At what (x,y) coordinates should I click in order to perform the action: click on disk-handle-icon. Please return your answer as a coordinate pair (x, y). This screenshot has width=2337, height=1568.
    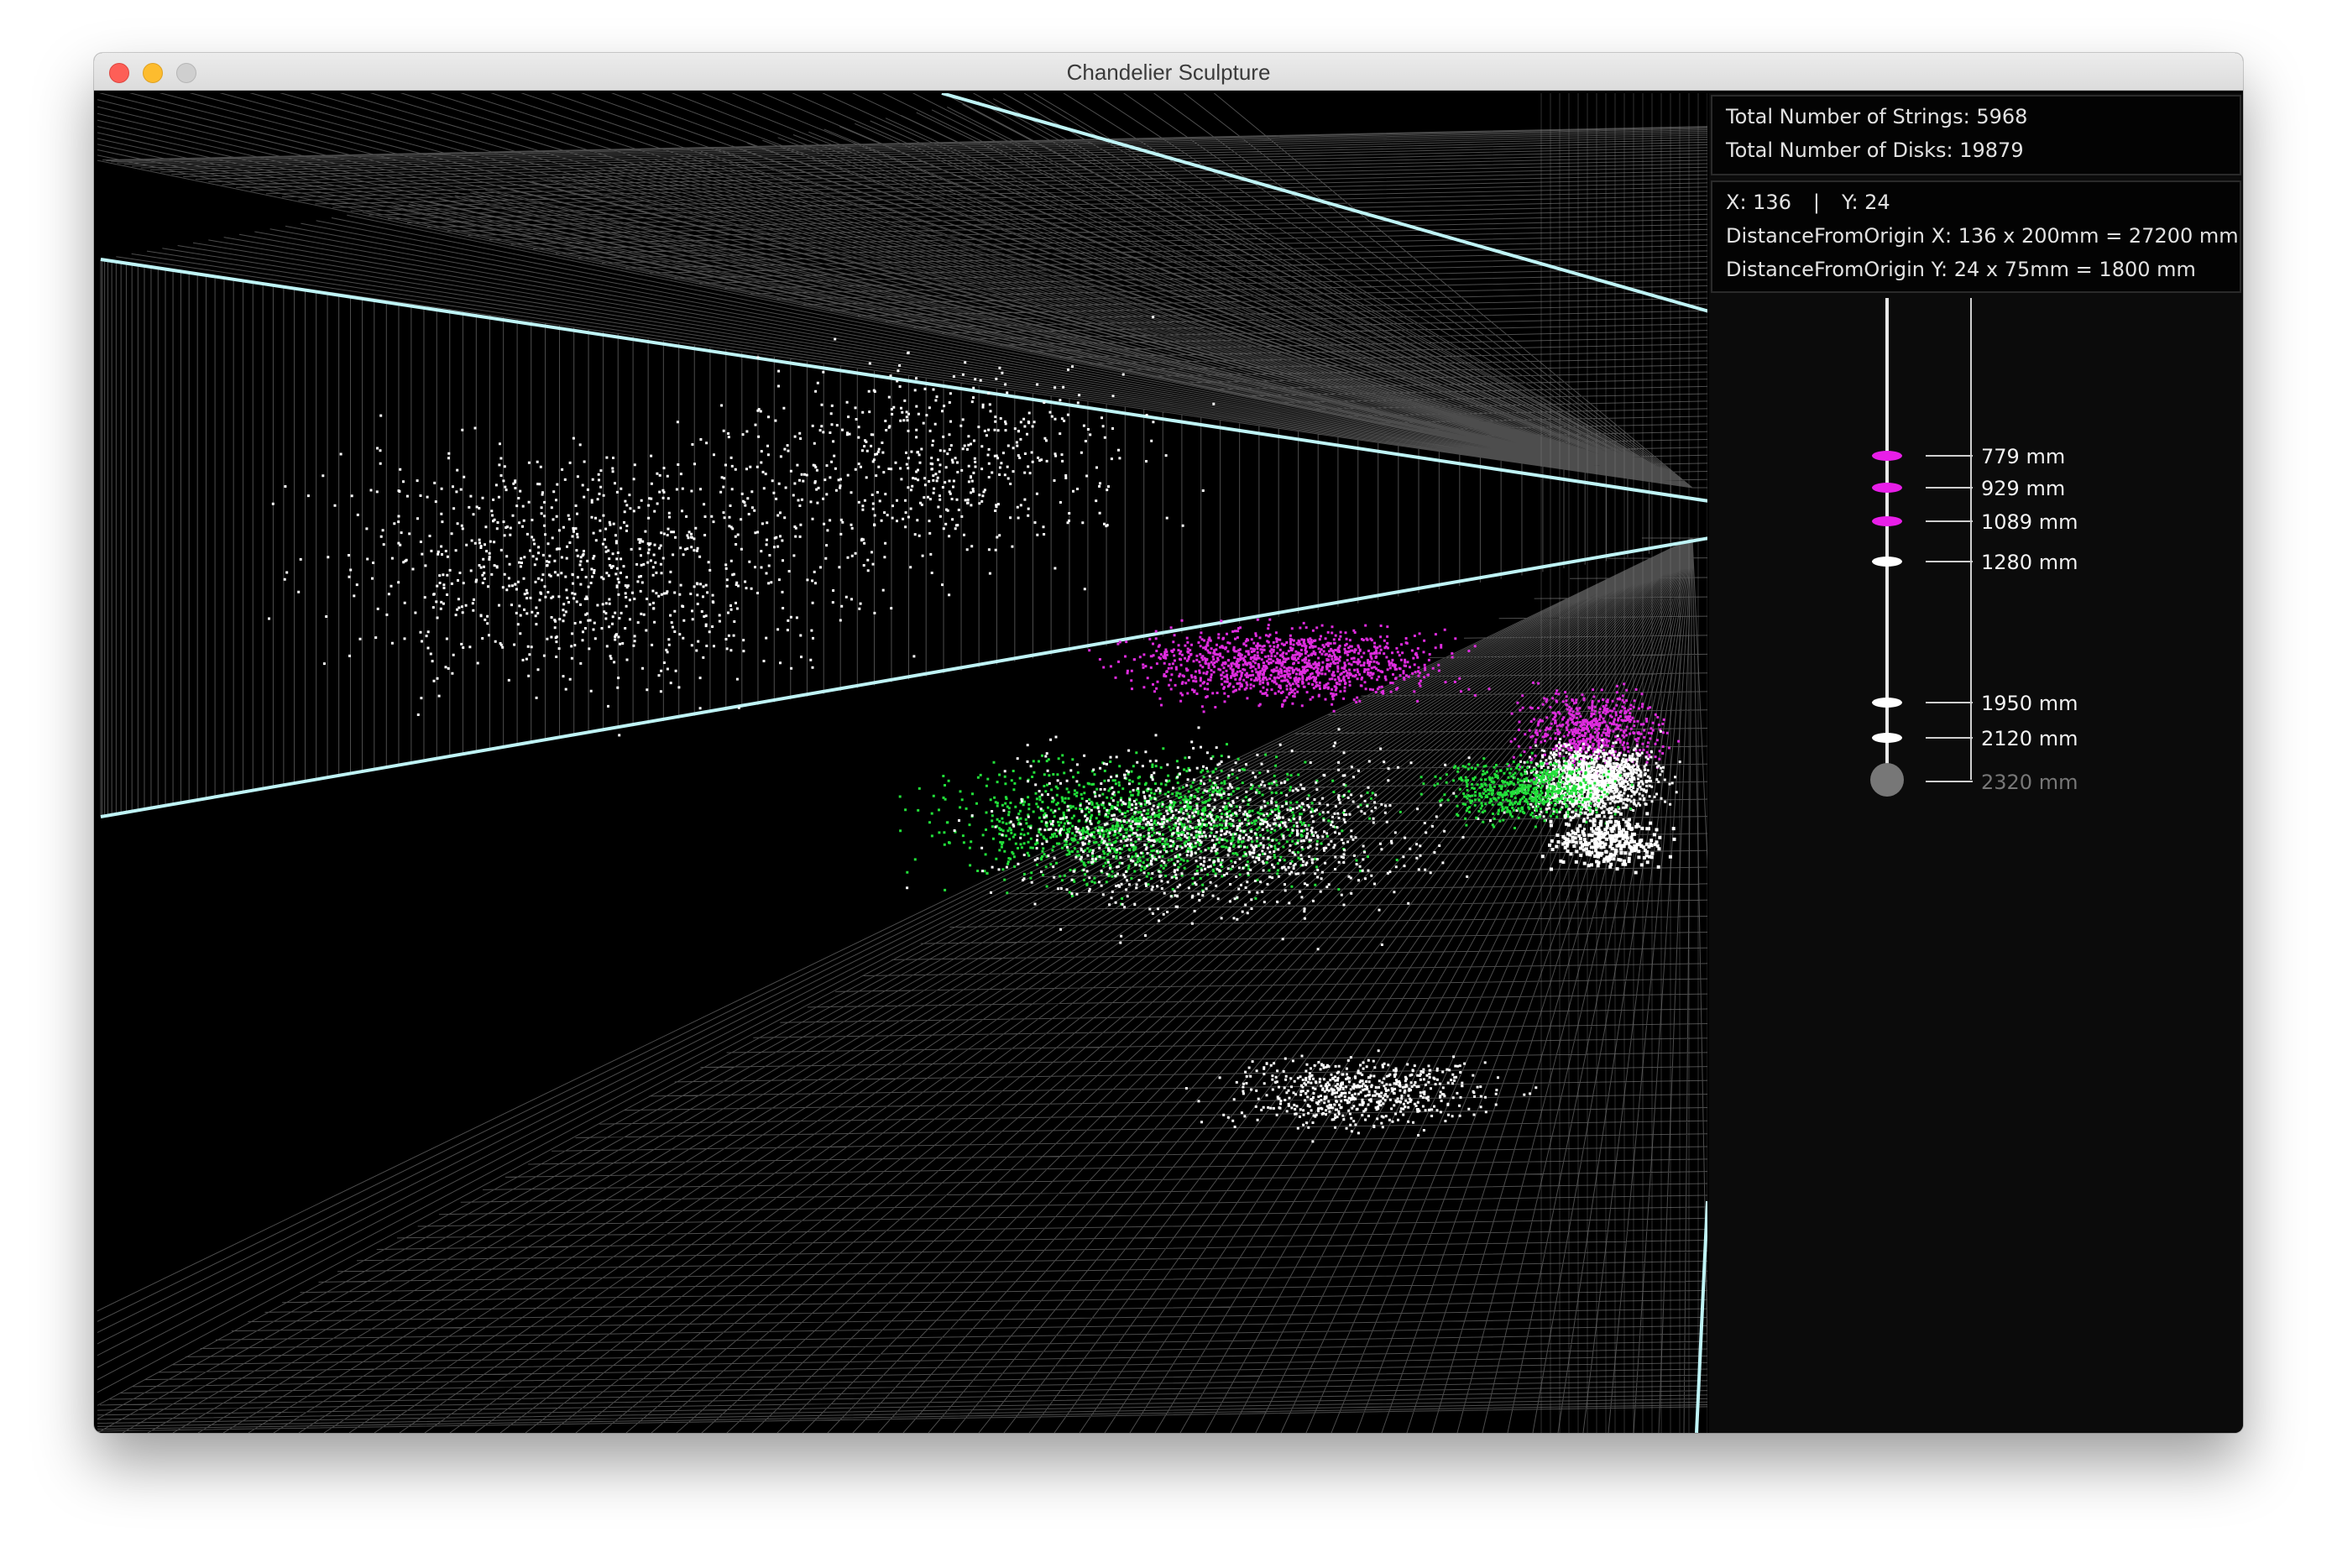
    Looking at the image, I should click on (1887, 780).